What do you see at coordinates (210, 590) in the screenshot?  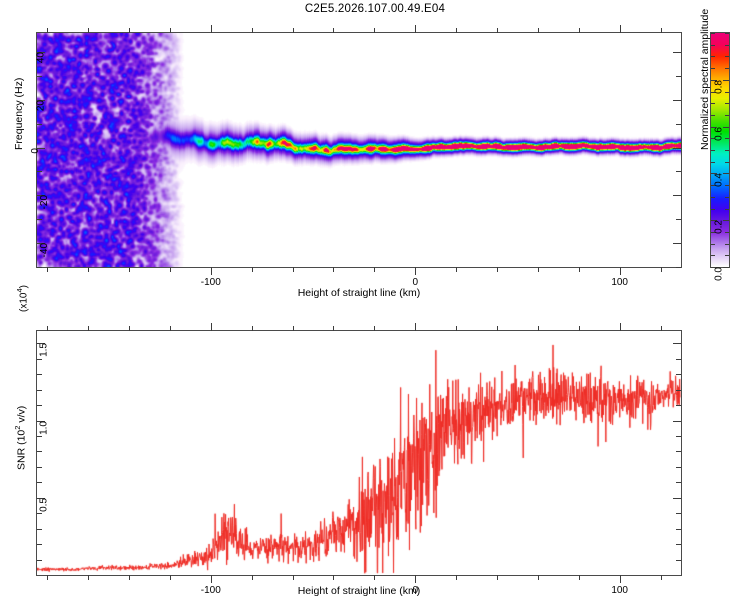 I see `snr-x-tick-label: -100` at bounding box center [210, 590].